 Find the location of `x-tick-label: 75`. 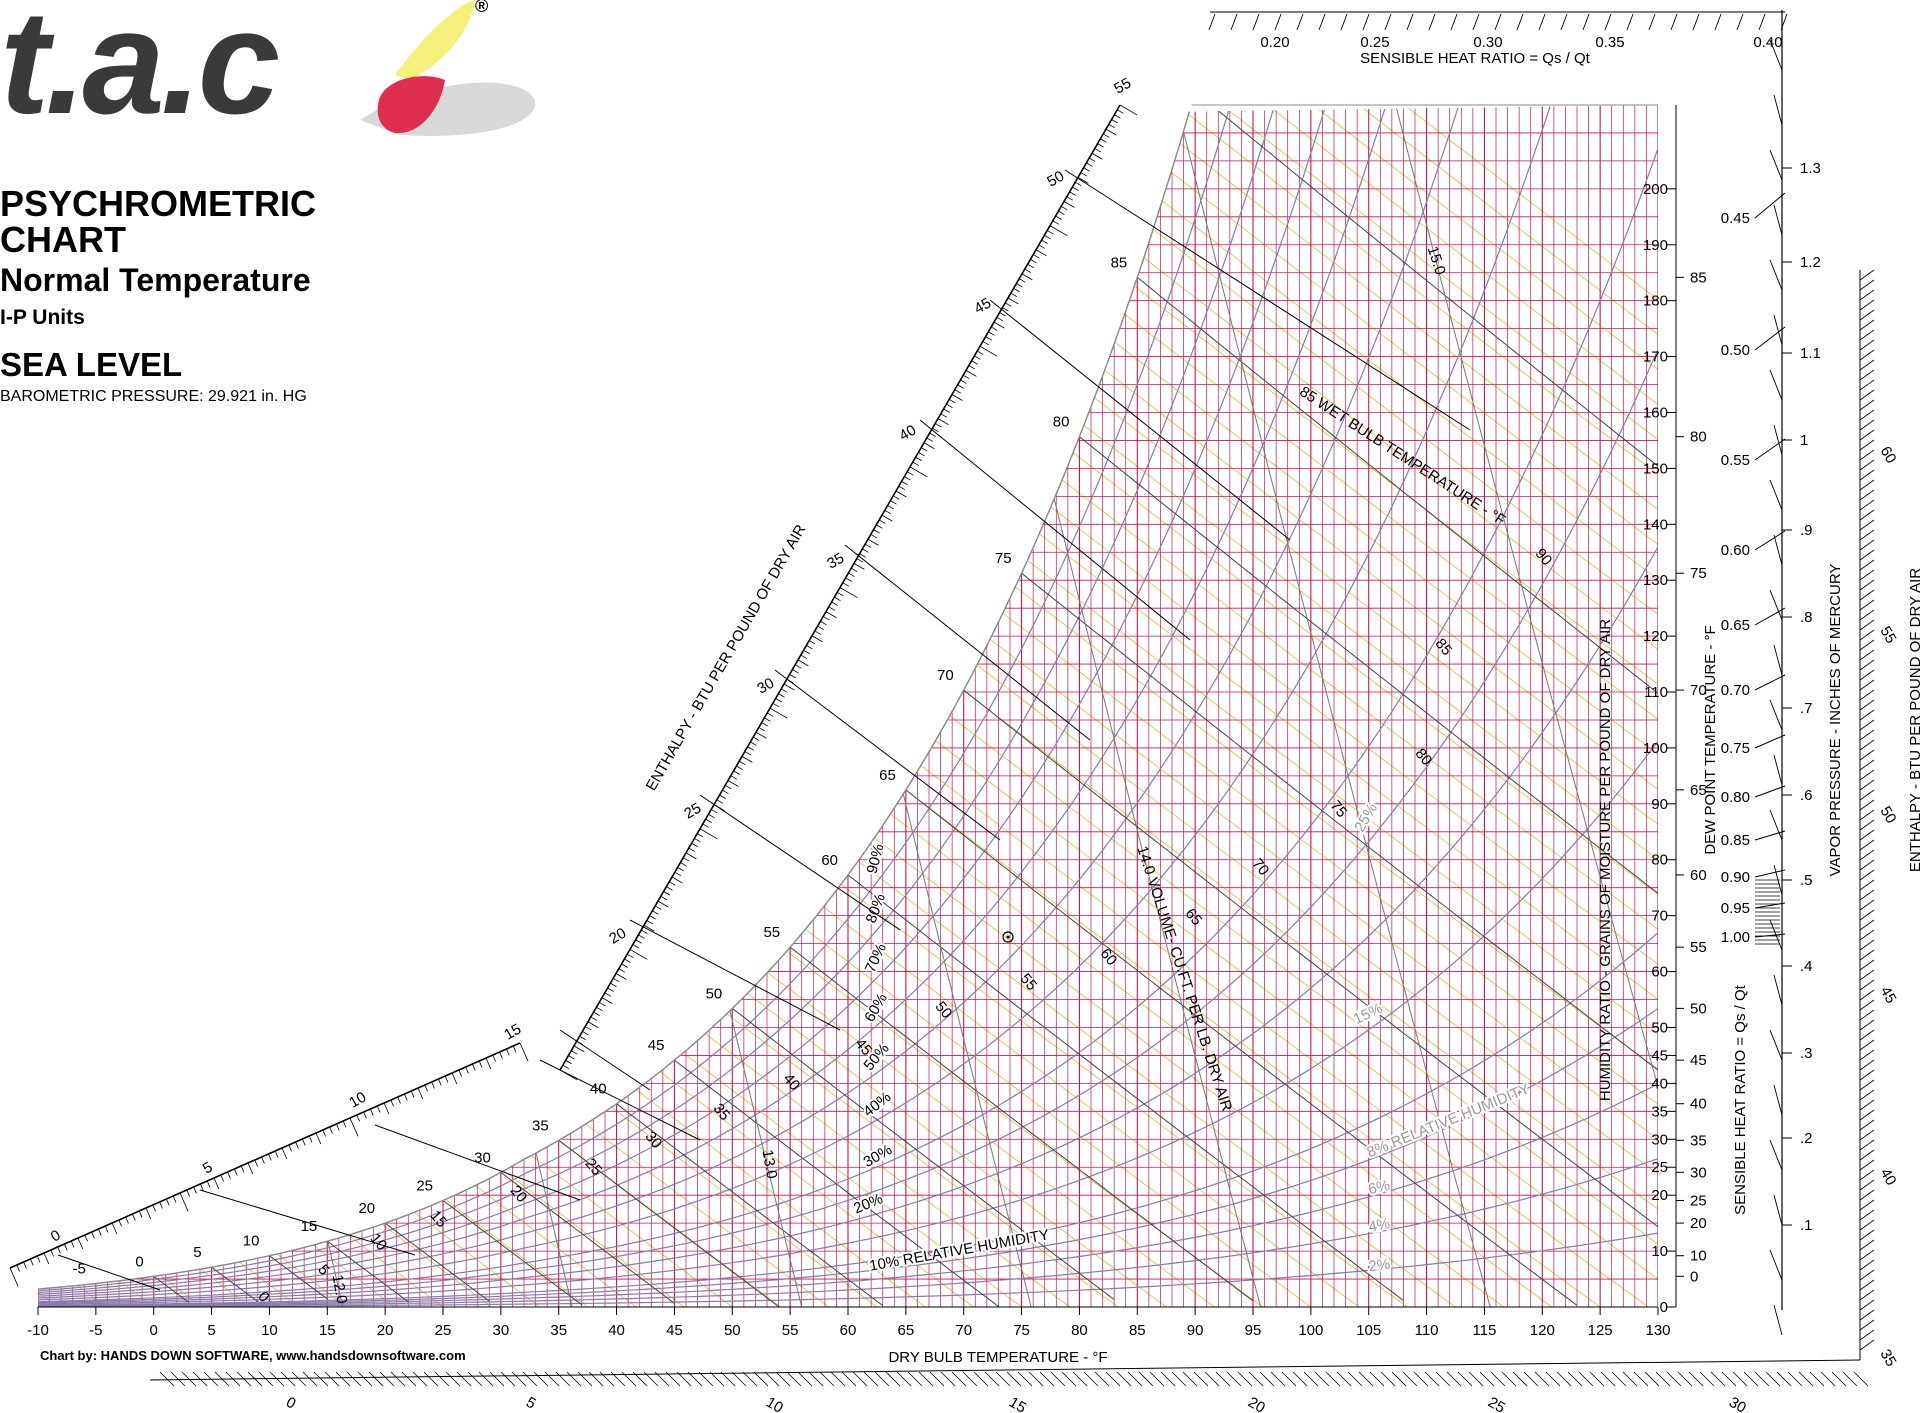

x-tick-label: 75 is located at coordinates (1021, 1330).